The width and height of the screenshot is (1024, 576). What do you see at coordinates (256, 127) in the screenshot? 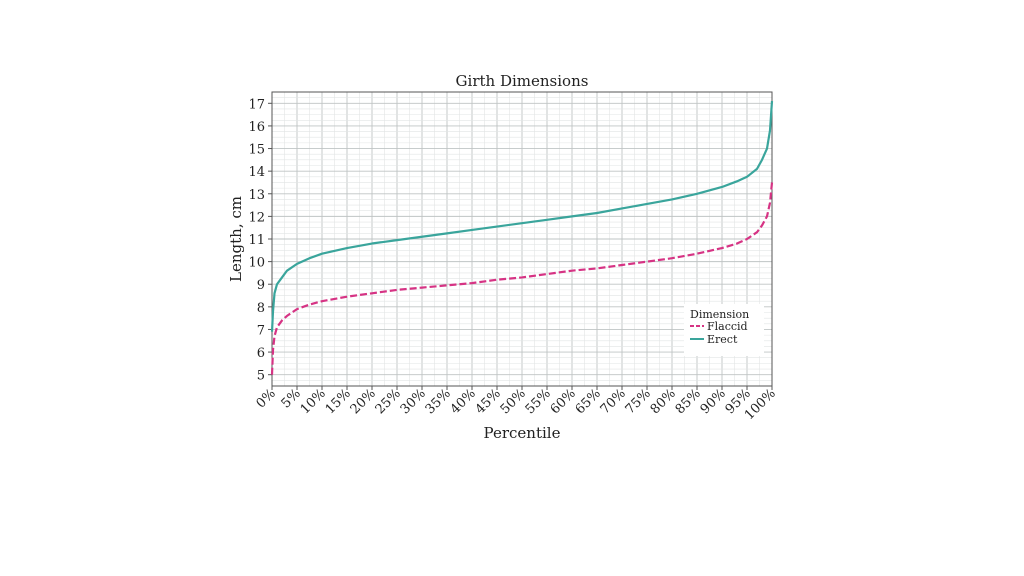
I see `y-tick-label: 16` at bounding box center [256, 127].